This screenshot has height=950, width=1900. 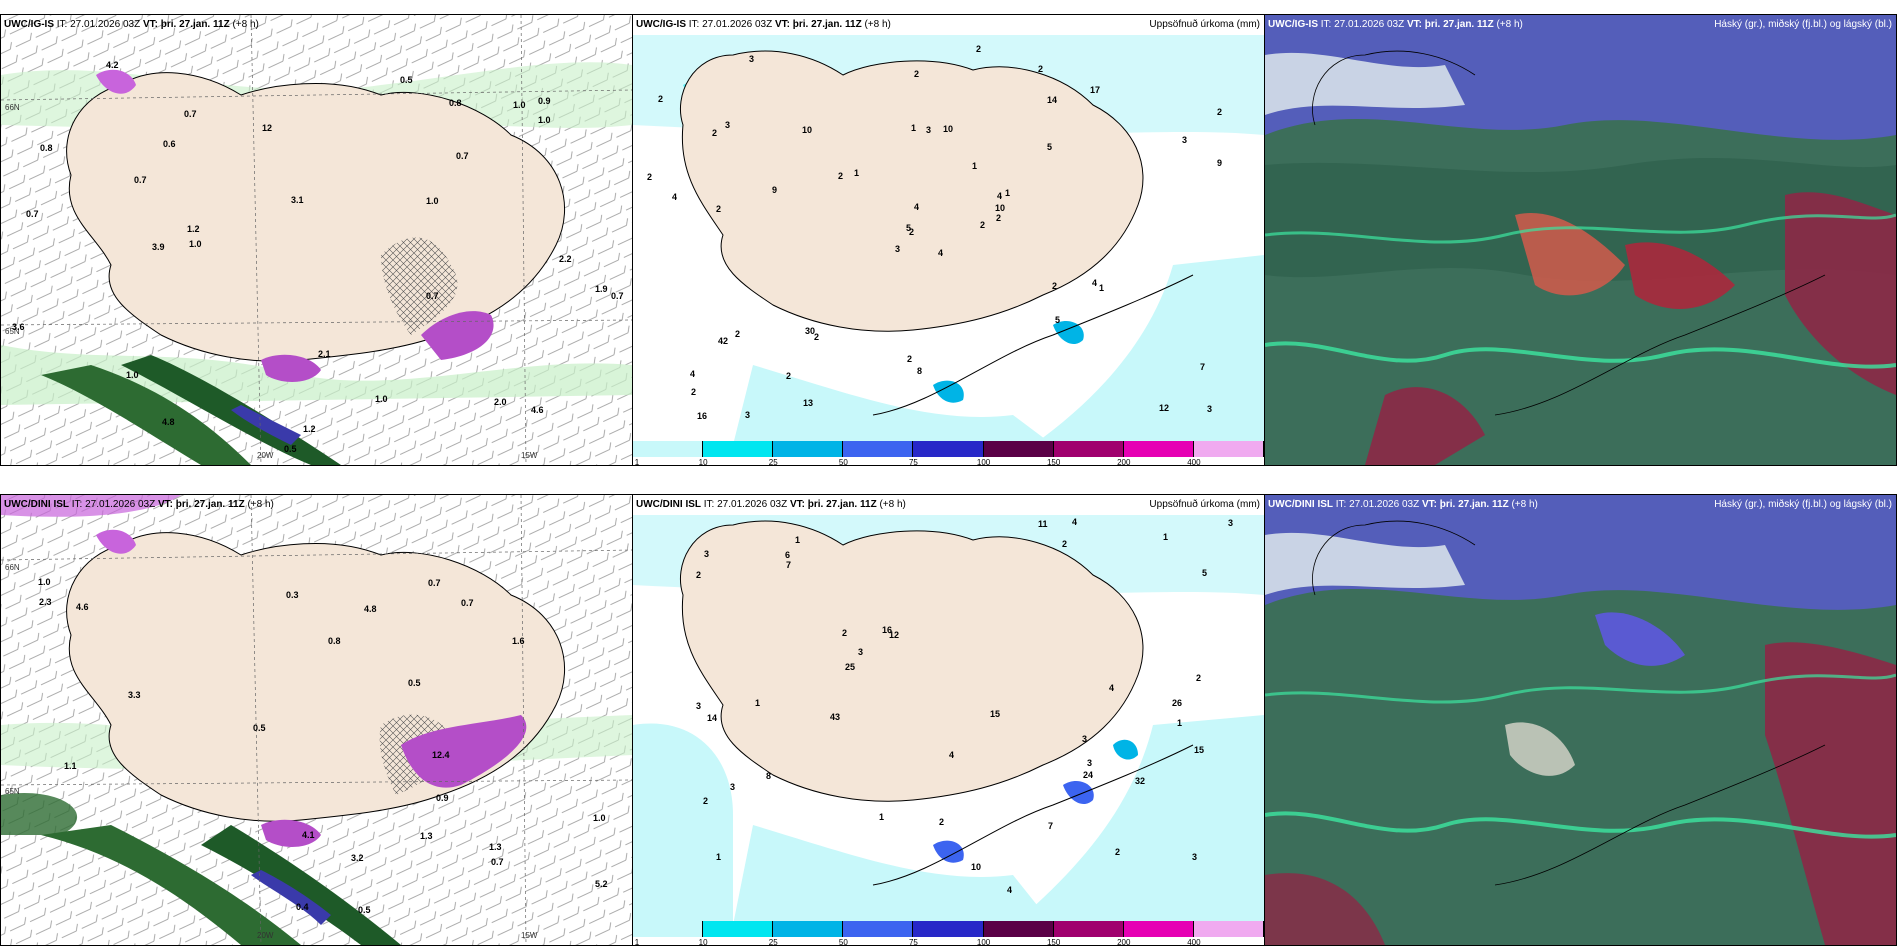 What do you see at coordinates (309, 429) in the screenshot?
I see `value-label: 1.2` at bounding box center [309, 429].